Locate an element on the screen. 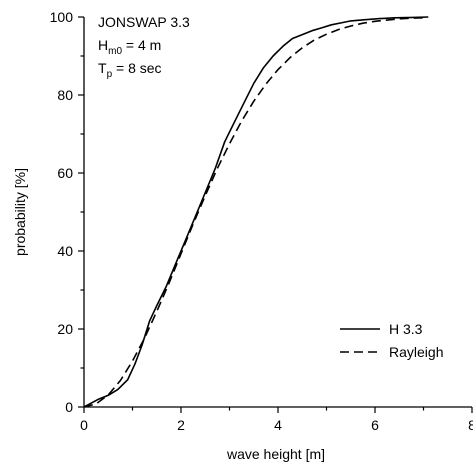 The image size is (473, 469). annotation-hm0: Hm0 = 4 m is located at coordinates (129, 47).